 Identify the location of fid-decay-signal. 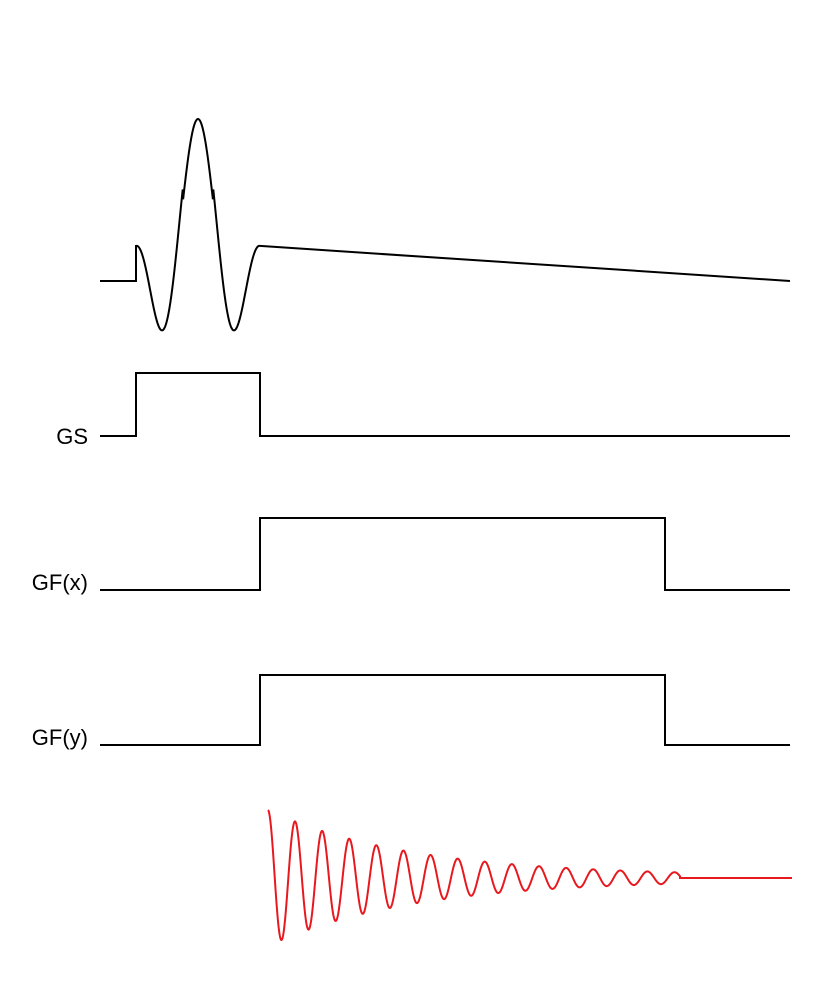
(529, 875).